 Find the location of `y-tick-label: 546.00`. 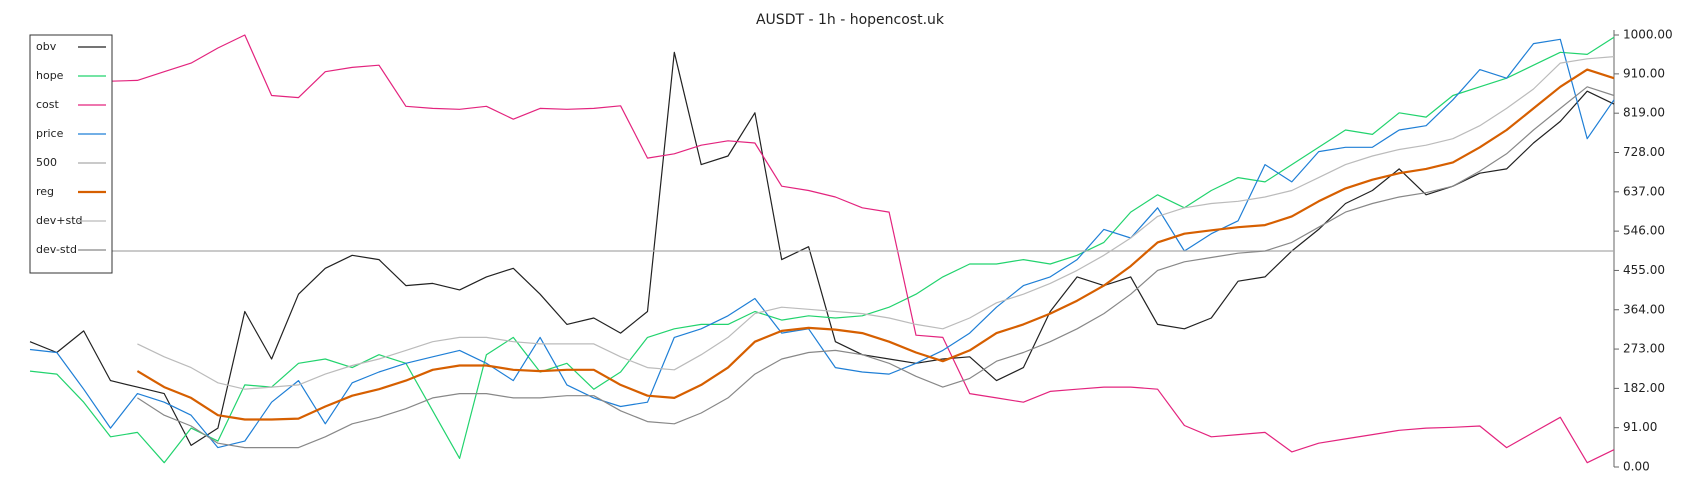

y-tick-label: 546.00 is located at coordinates (1644, 231).